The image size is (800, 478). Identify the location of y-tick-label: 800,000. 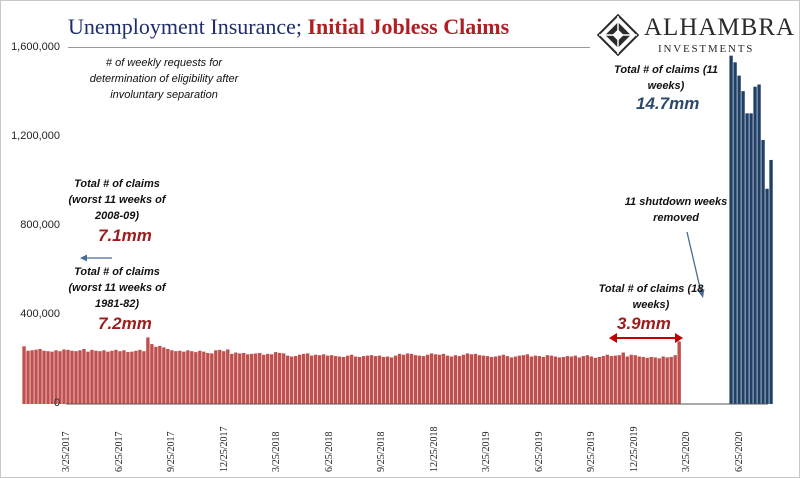
(40, 225).